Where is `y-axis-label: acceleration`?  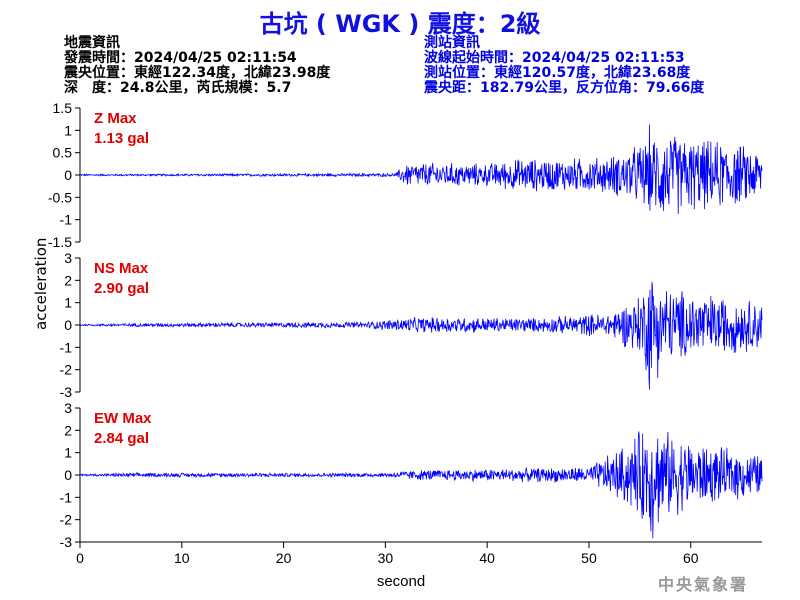 y-axis-label: acceleration is located at coordinates (41, 283).